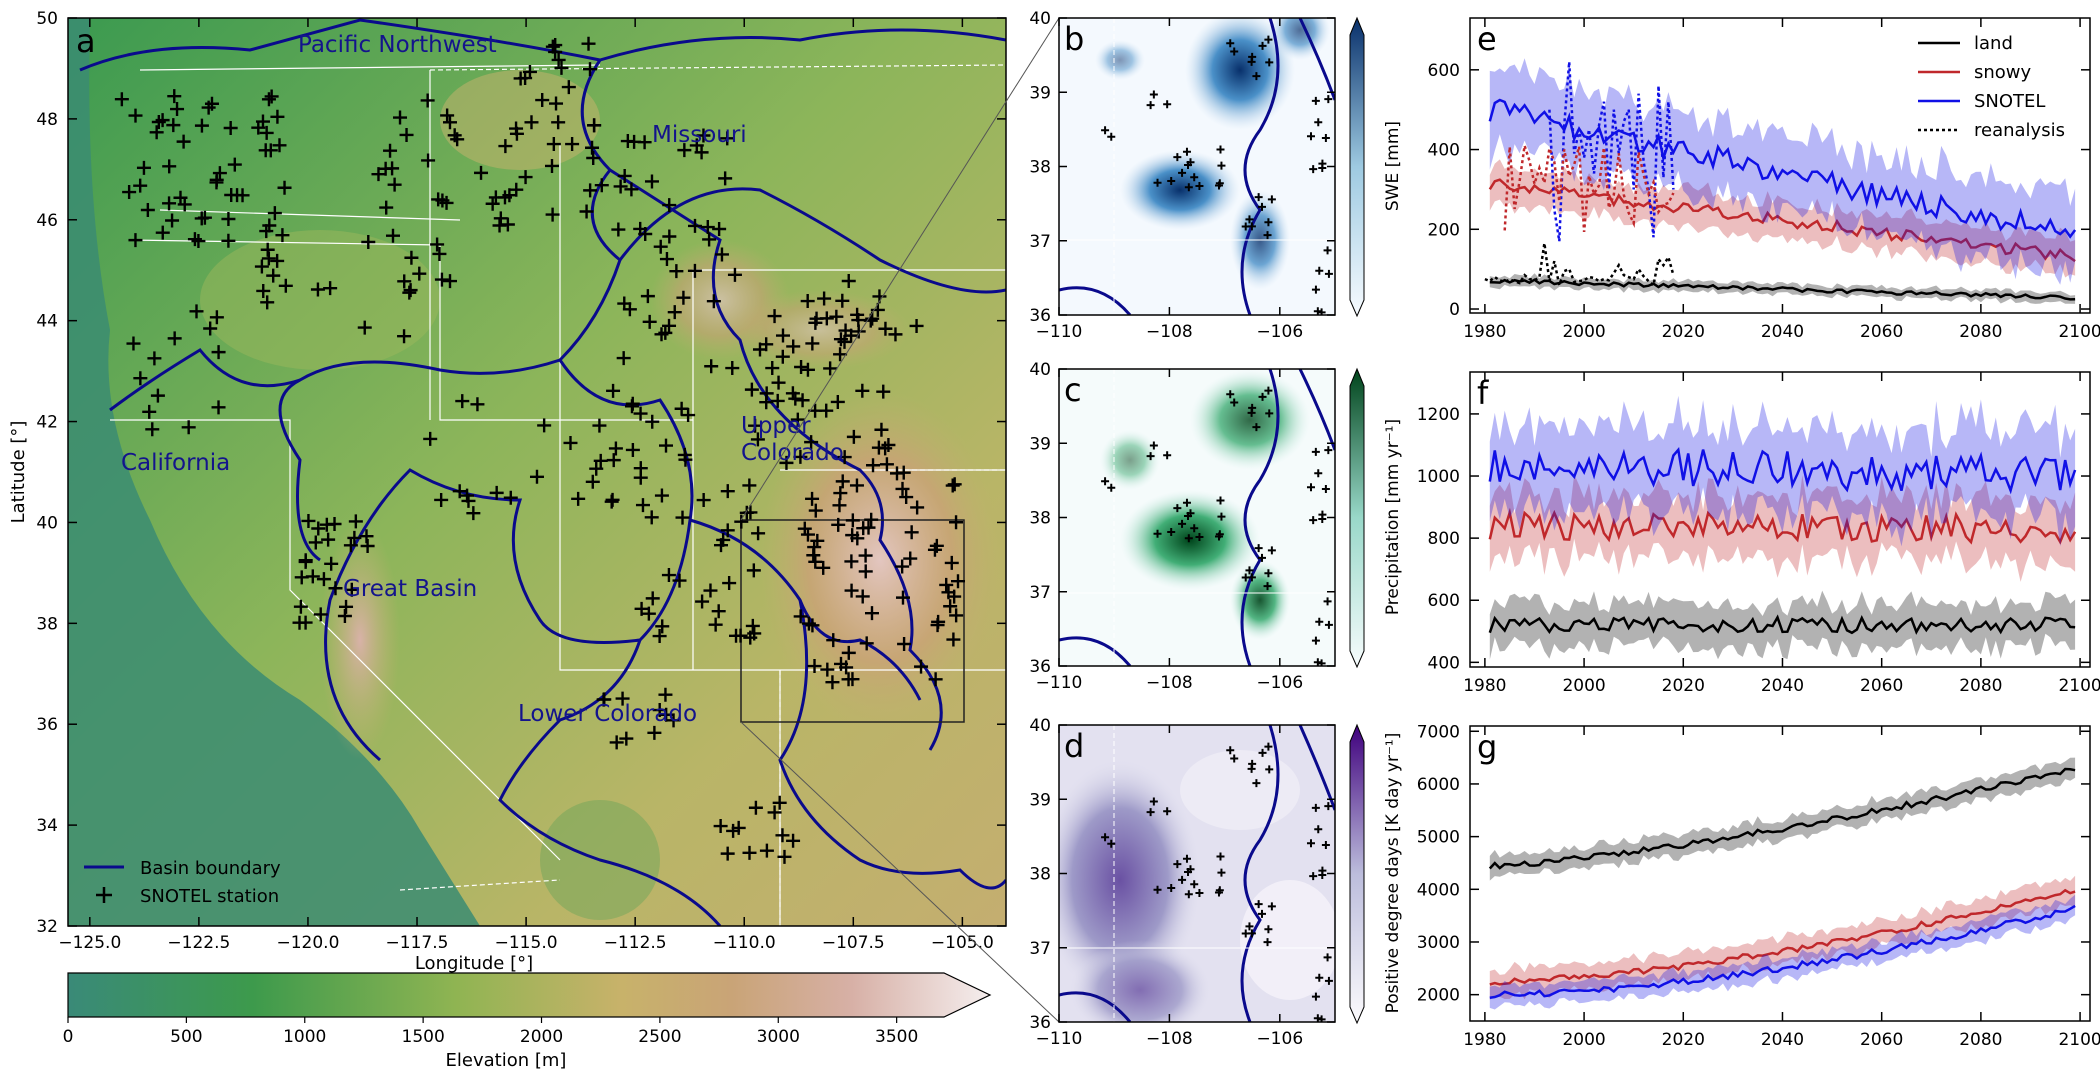 This screenshot has width=2100, height=1079. I want to click on ts-ytick-label: 7000, so click(1438, 732).